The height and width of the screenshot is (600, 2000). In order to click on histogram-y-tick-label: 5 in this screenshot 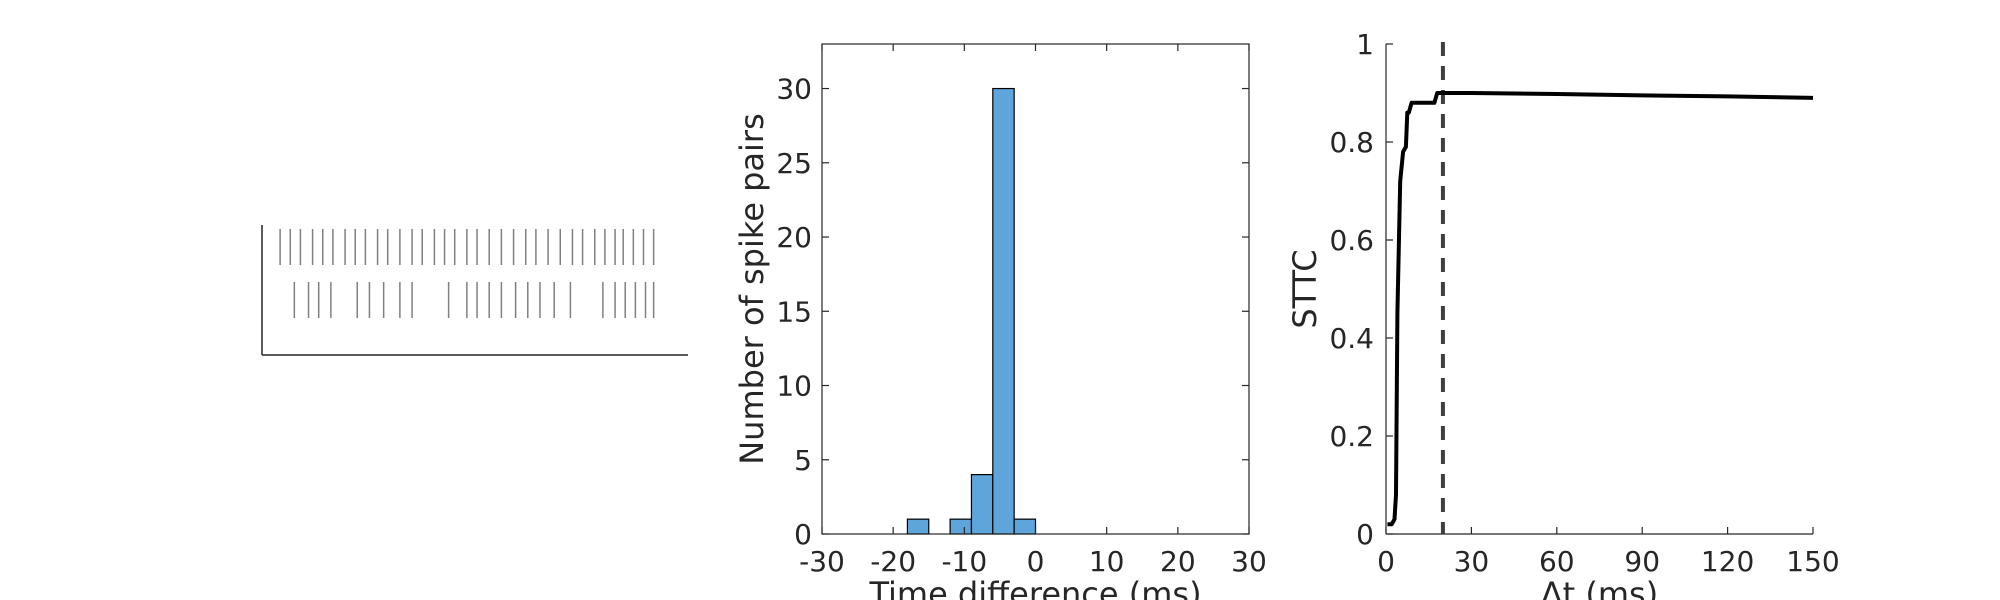, I will do `click(803, 460)`.